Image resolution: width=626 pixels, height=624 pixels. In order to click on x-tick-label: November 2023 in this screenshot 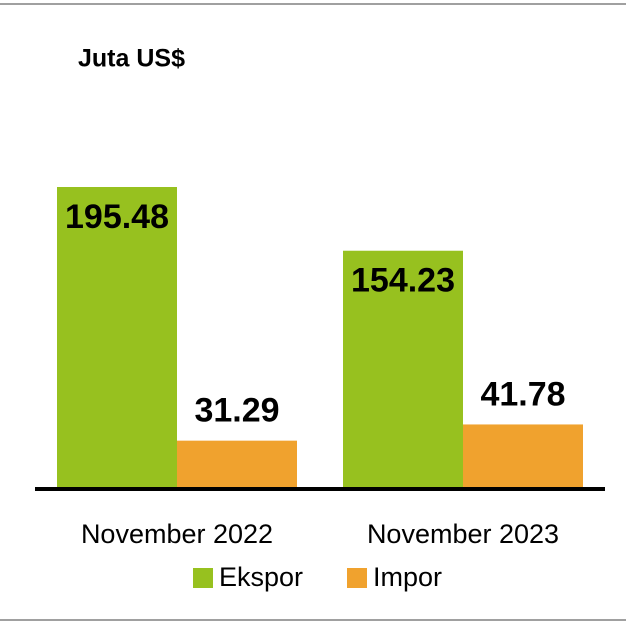, I will do `click(463, 534)`.